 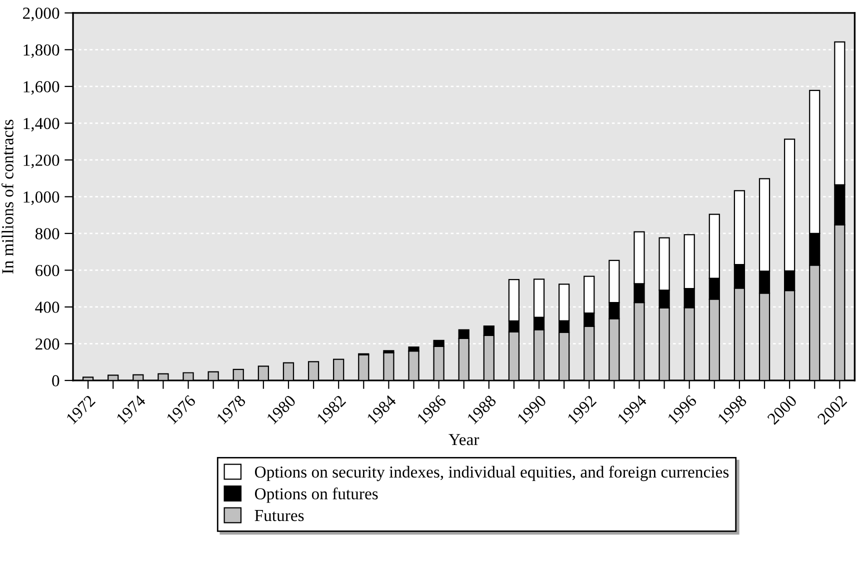 I want to click on y-tick-label: 800, so click(x=47, y=234).